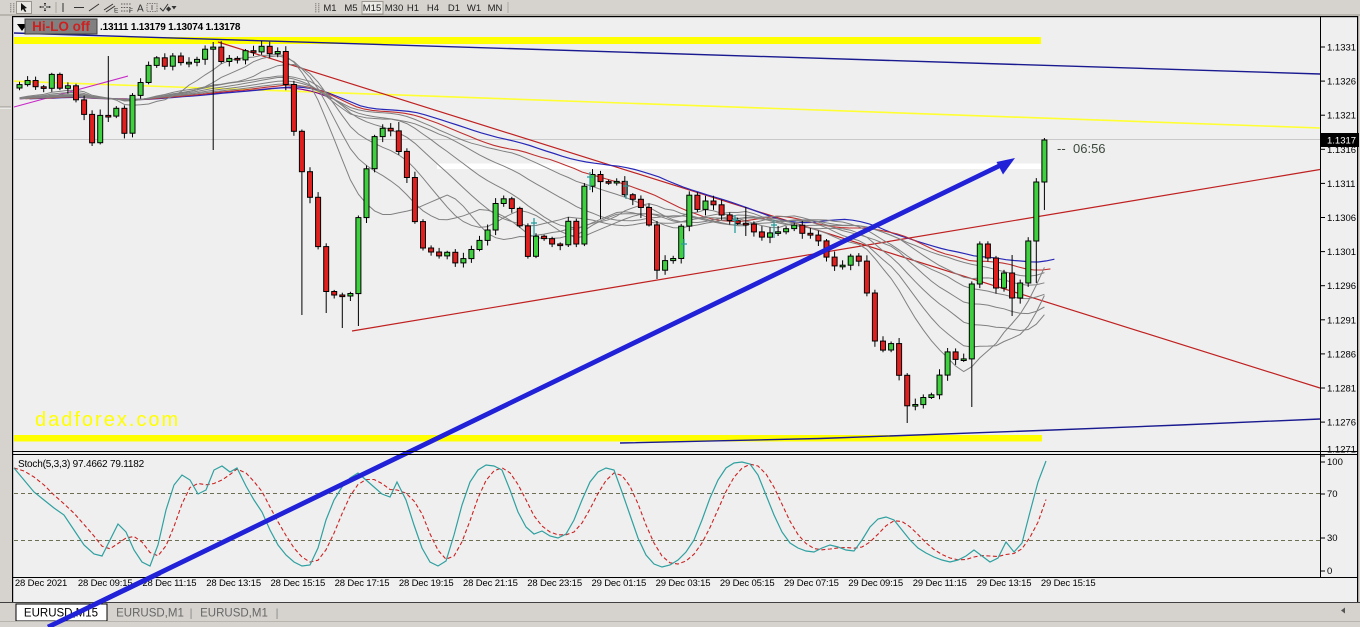 This screenshot has width=1360, height=627. I want to click on svg-text: 1.1311, so click(1341, 184).